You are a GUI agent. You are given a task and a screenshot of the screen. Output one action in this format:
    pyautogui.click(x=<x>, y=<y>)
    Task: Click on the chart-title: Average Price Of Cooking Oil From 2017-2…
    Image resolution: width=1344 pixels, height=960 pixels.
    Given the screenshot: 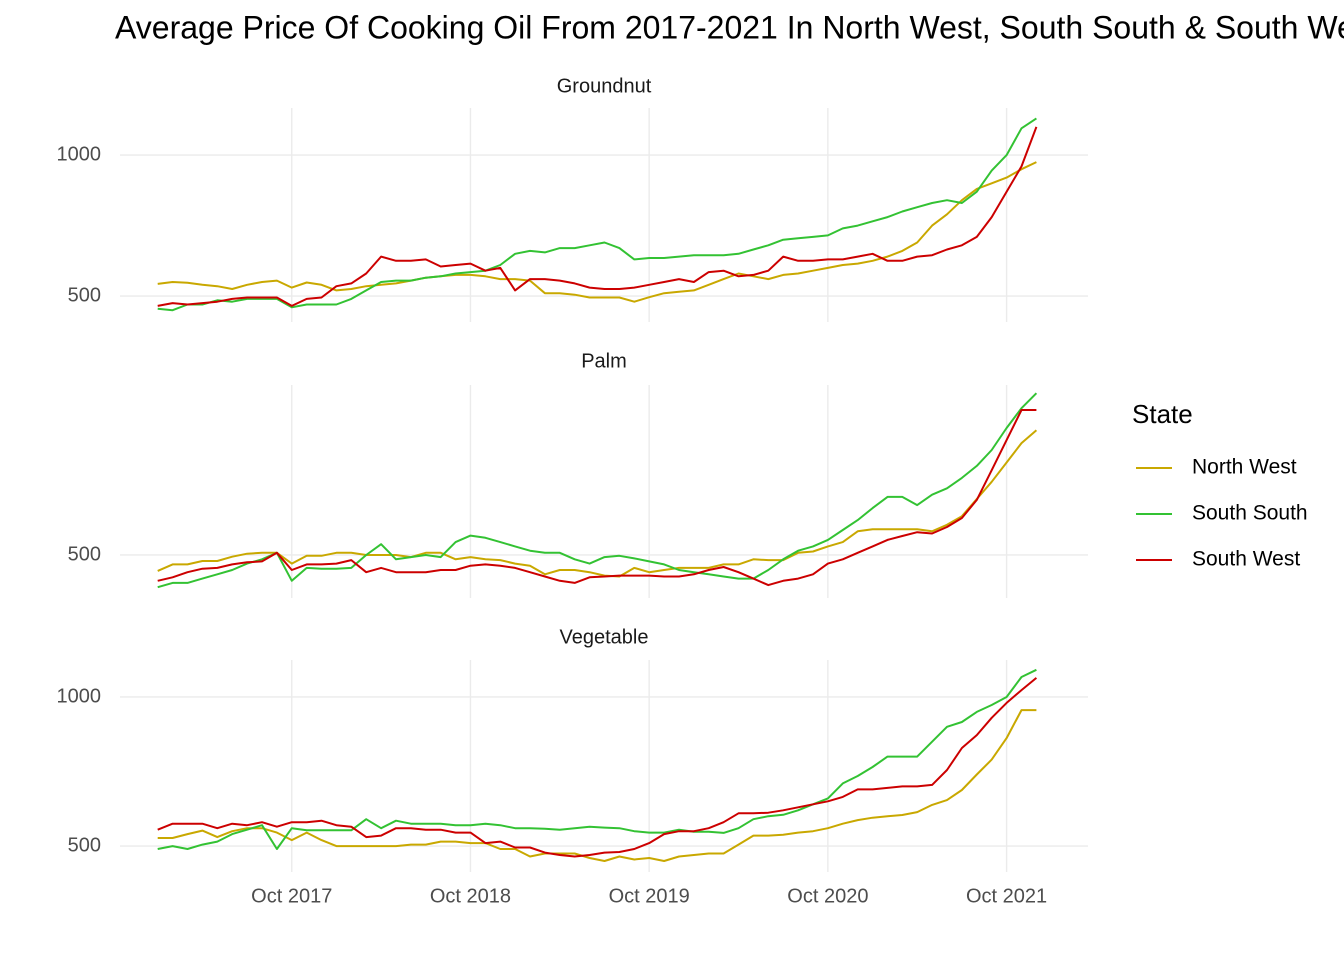 What is the action you would take?
    pyautogui.click(x=729, y=27)
    